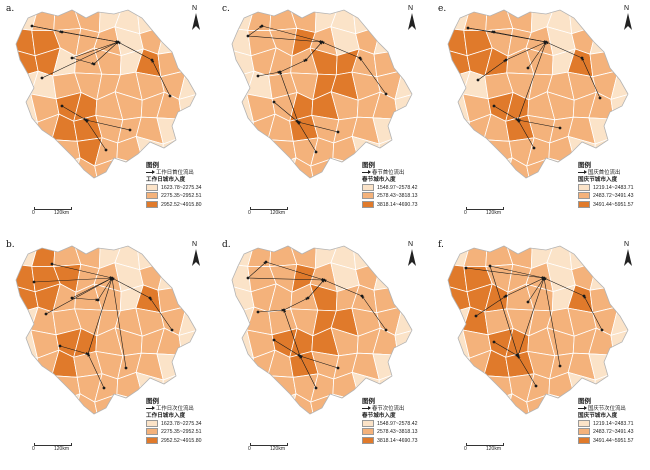  I want to click on legend-class-low: 1623.78~2275.34, so click(180, 424).